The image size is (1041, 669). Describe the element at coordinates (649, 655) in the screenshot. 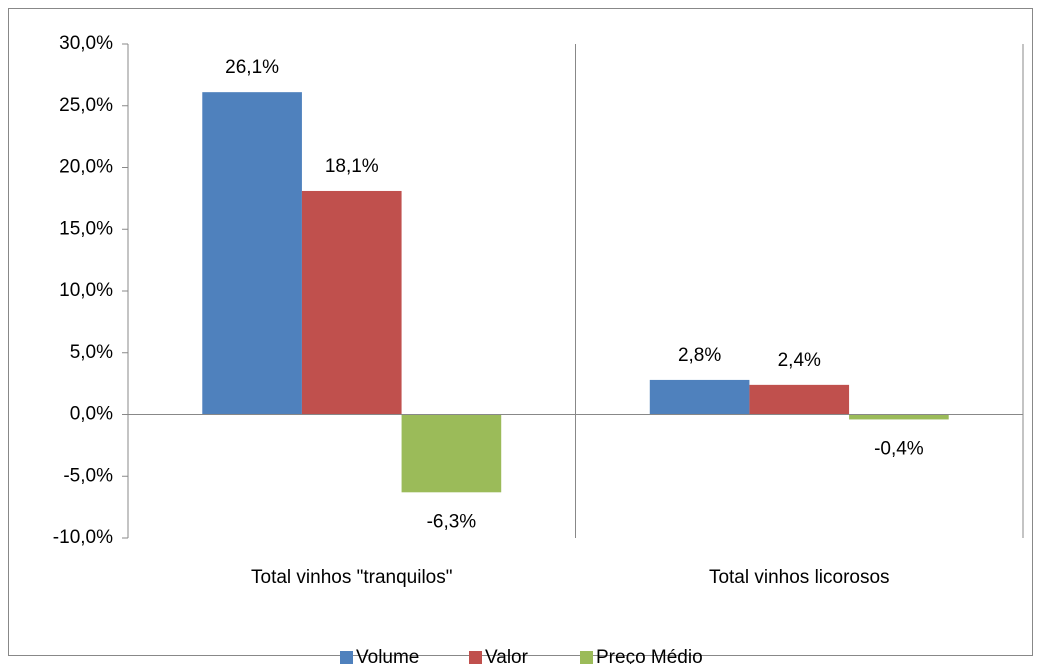

I see `legend-label: Preço Médio` at that location.